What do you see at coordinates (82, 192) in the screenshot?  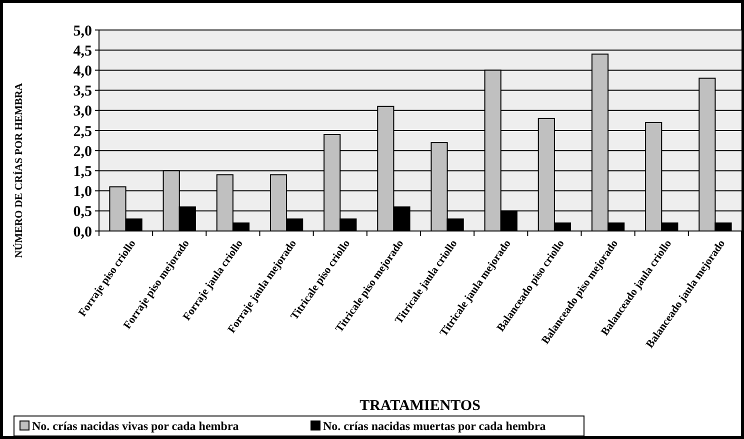 I see `y-tick-label: 1,0` at bounding box center [82, 192].